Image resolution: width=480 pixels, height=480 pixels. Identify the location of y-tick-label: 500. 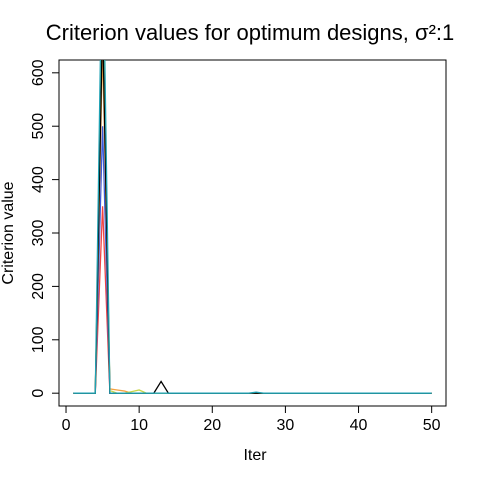
(38, 126).